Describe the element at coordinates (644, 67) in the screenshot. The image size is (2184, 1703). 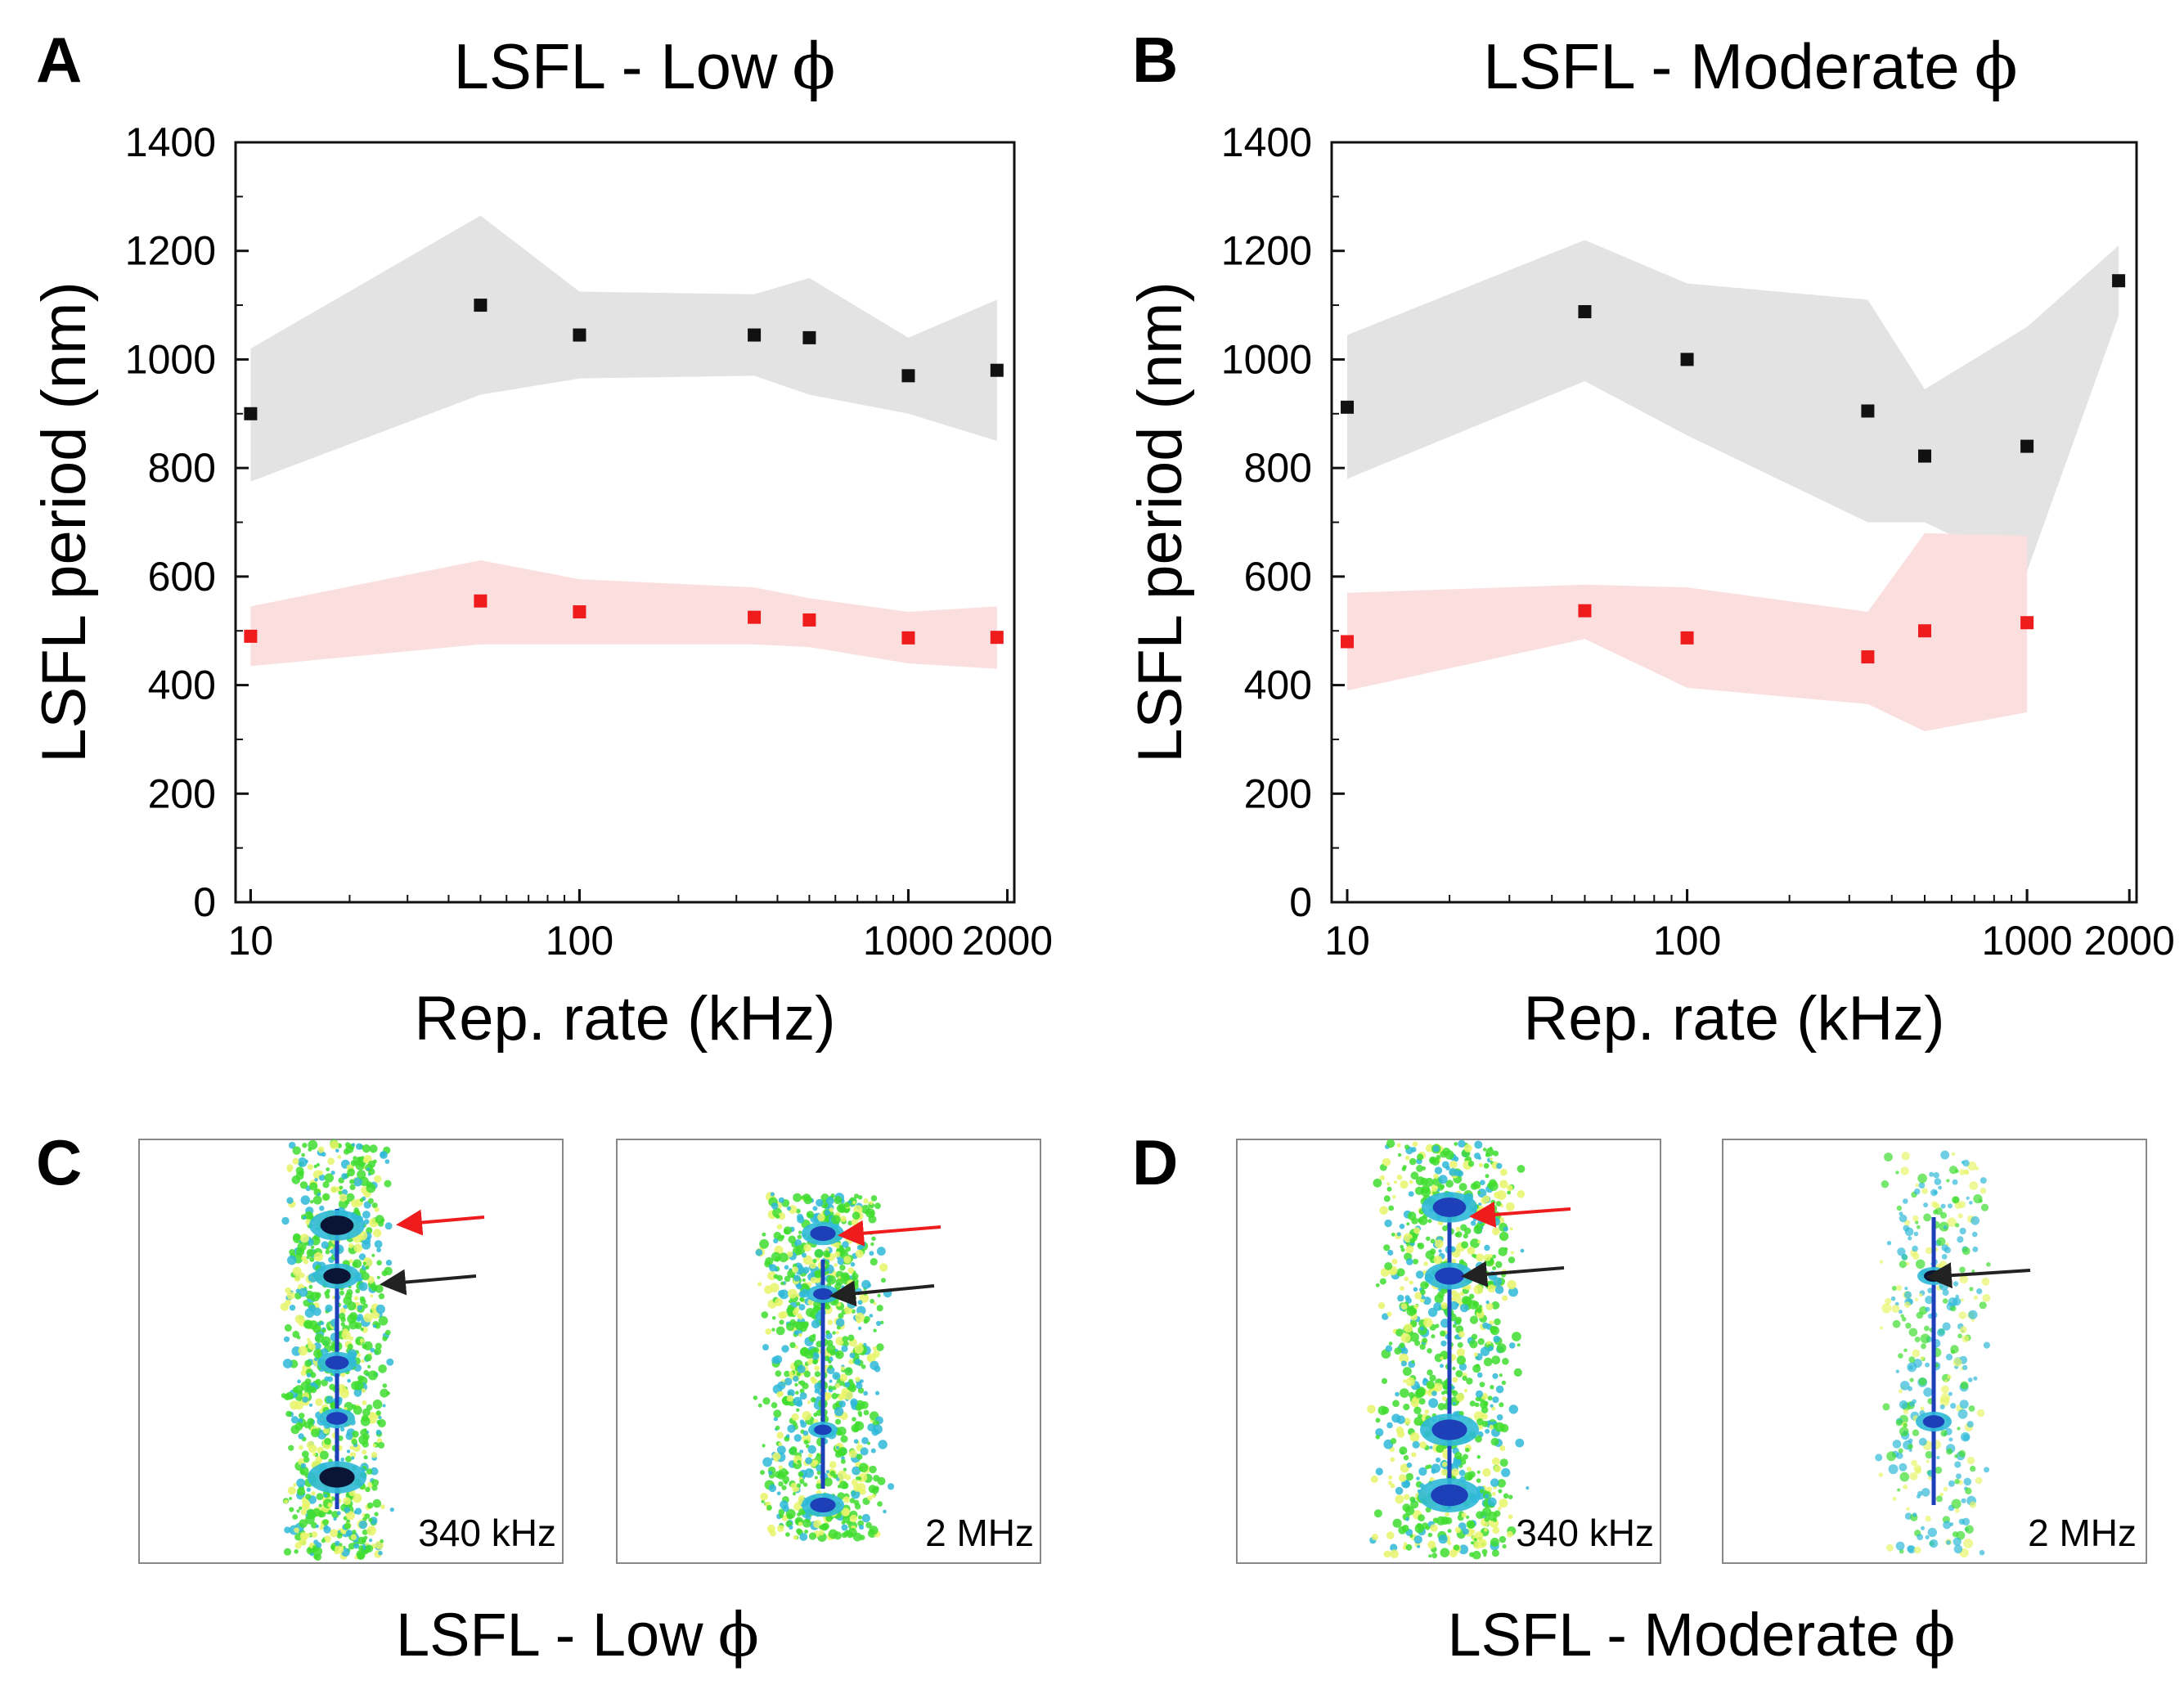
I see `chart-a-title: LSFL - Low ϕ` at that location.